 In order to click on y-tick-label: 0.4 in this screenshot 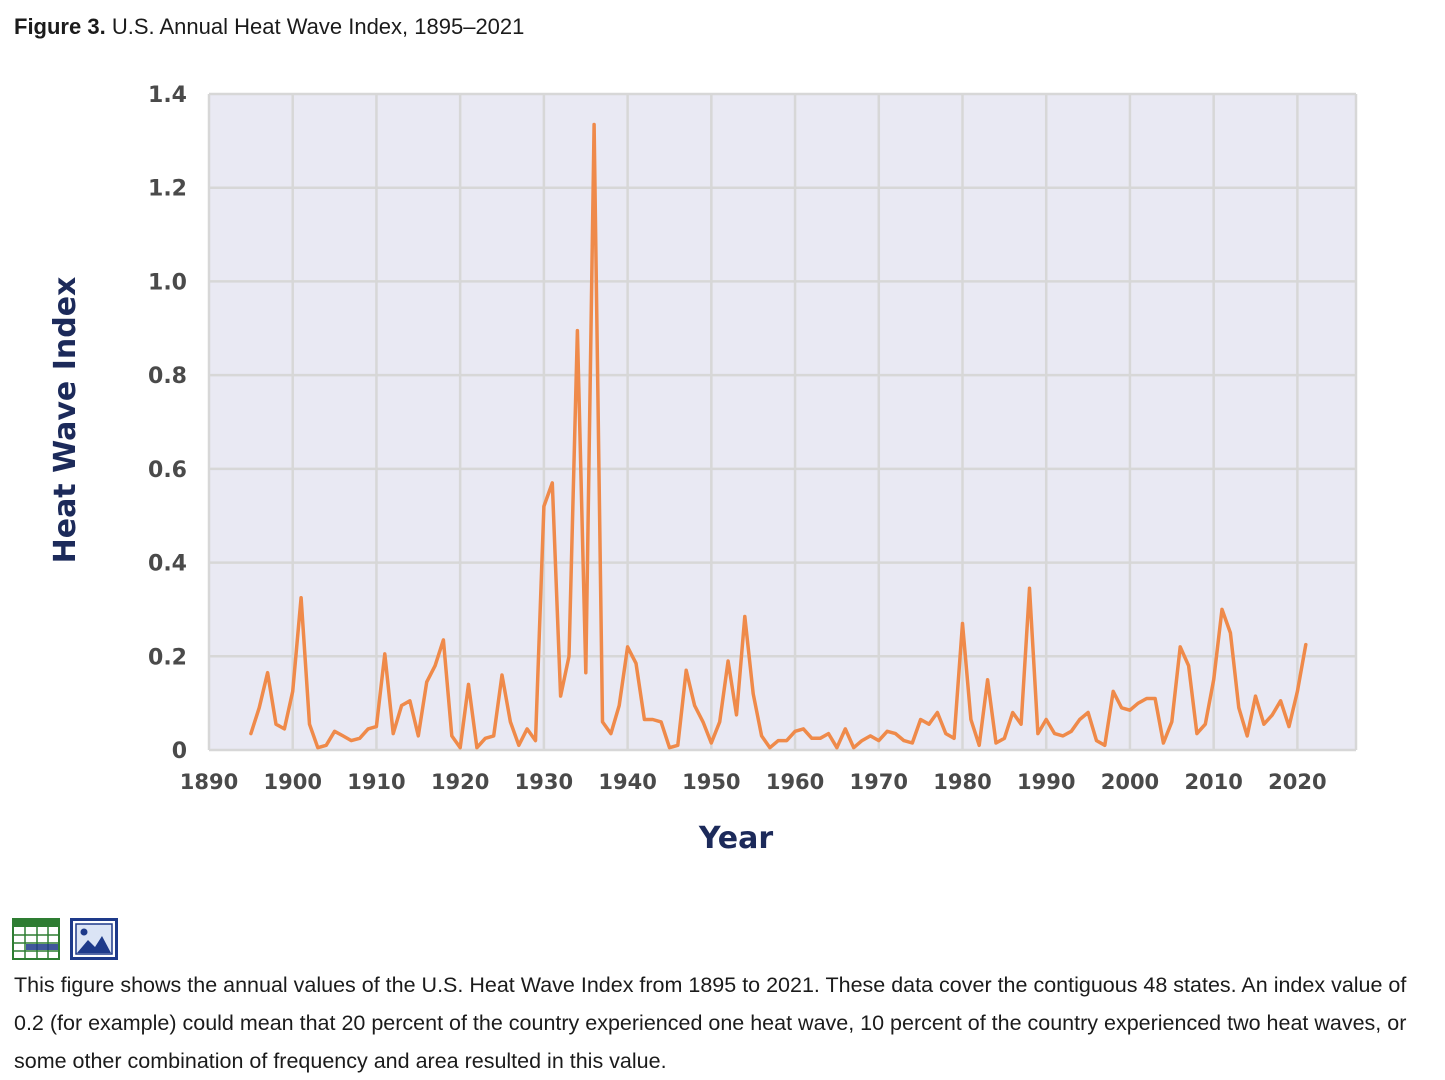, I will do `click(167, 564)`.